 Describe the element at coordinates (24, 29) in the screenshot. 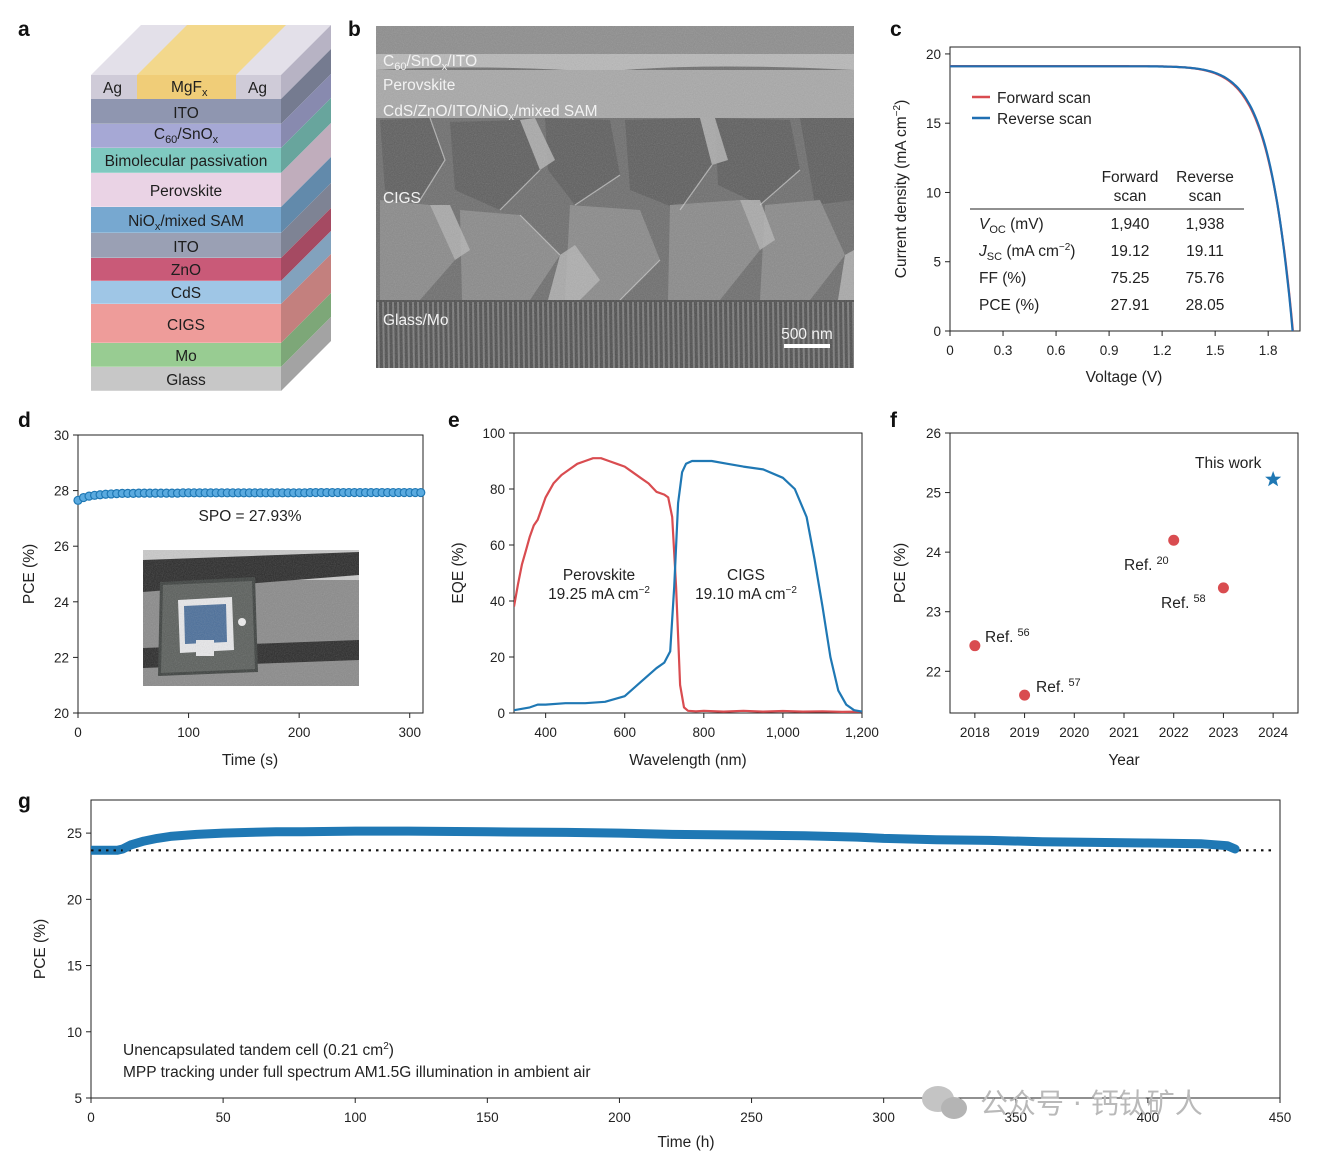

I see `panel-label-a: a` at that location.